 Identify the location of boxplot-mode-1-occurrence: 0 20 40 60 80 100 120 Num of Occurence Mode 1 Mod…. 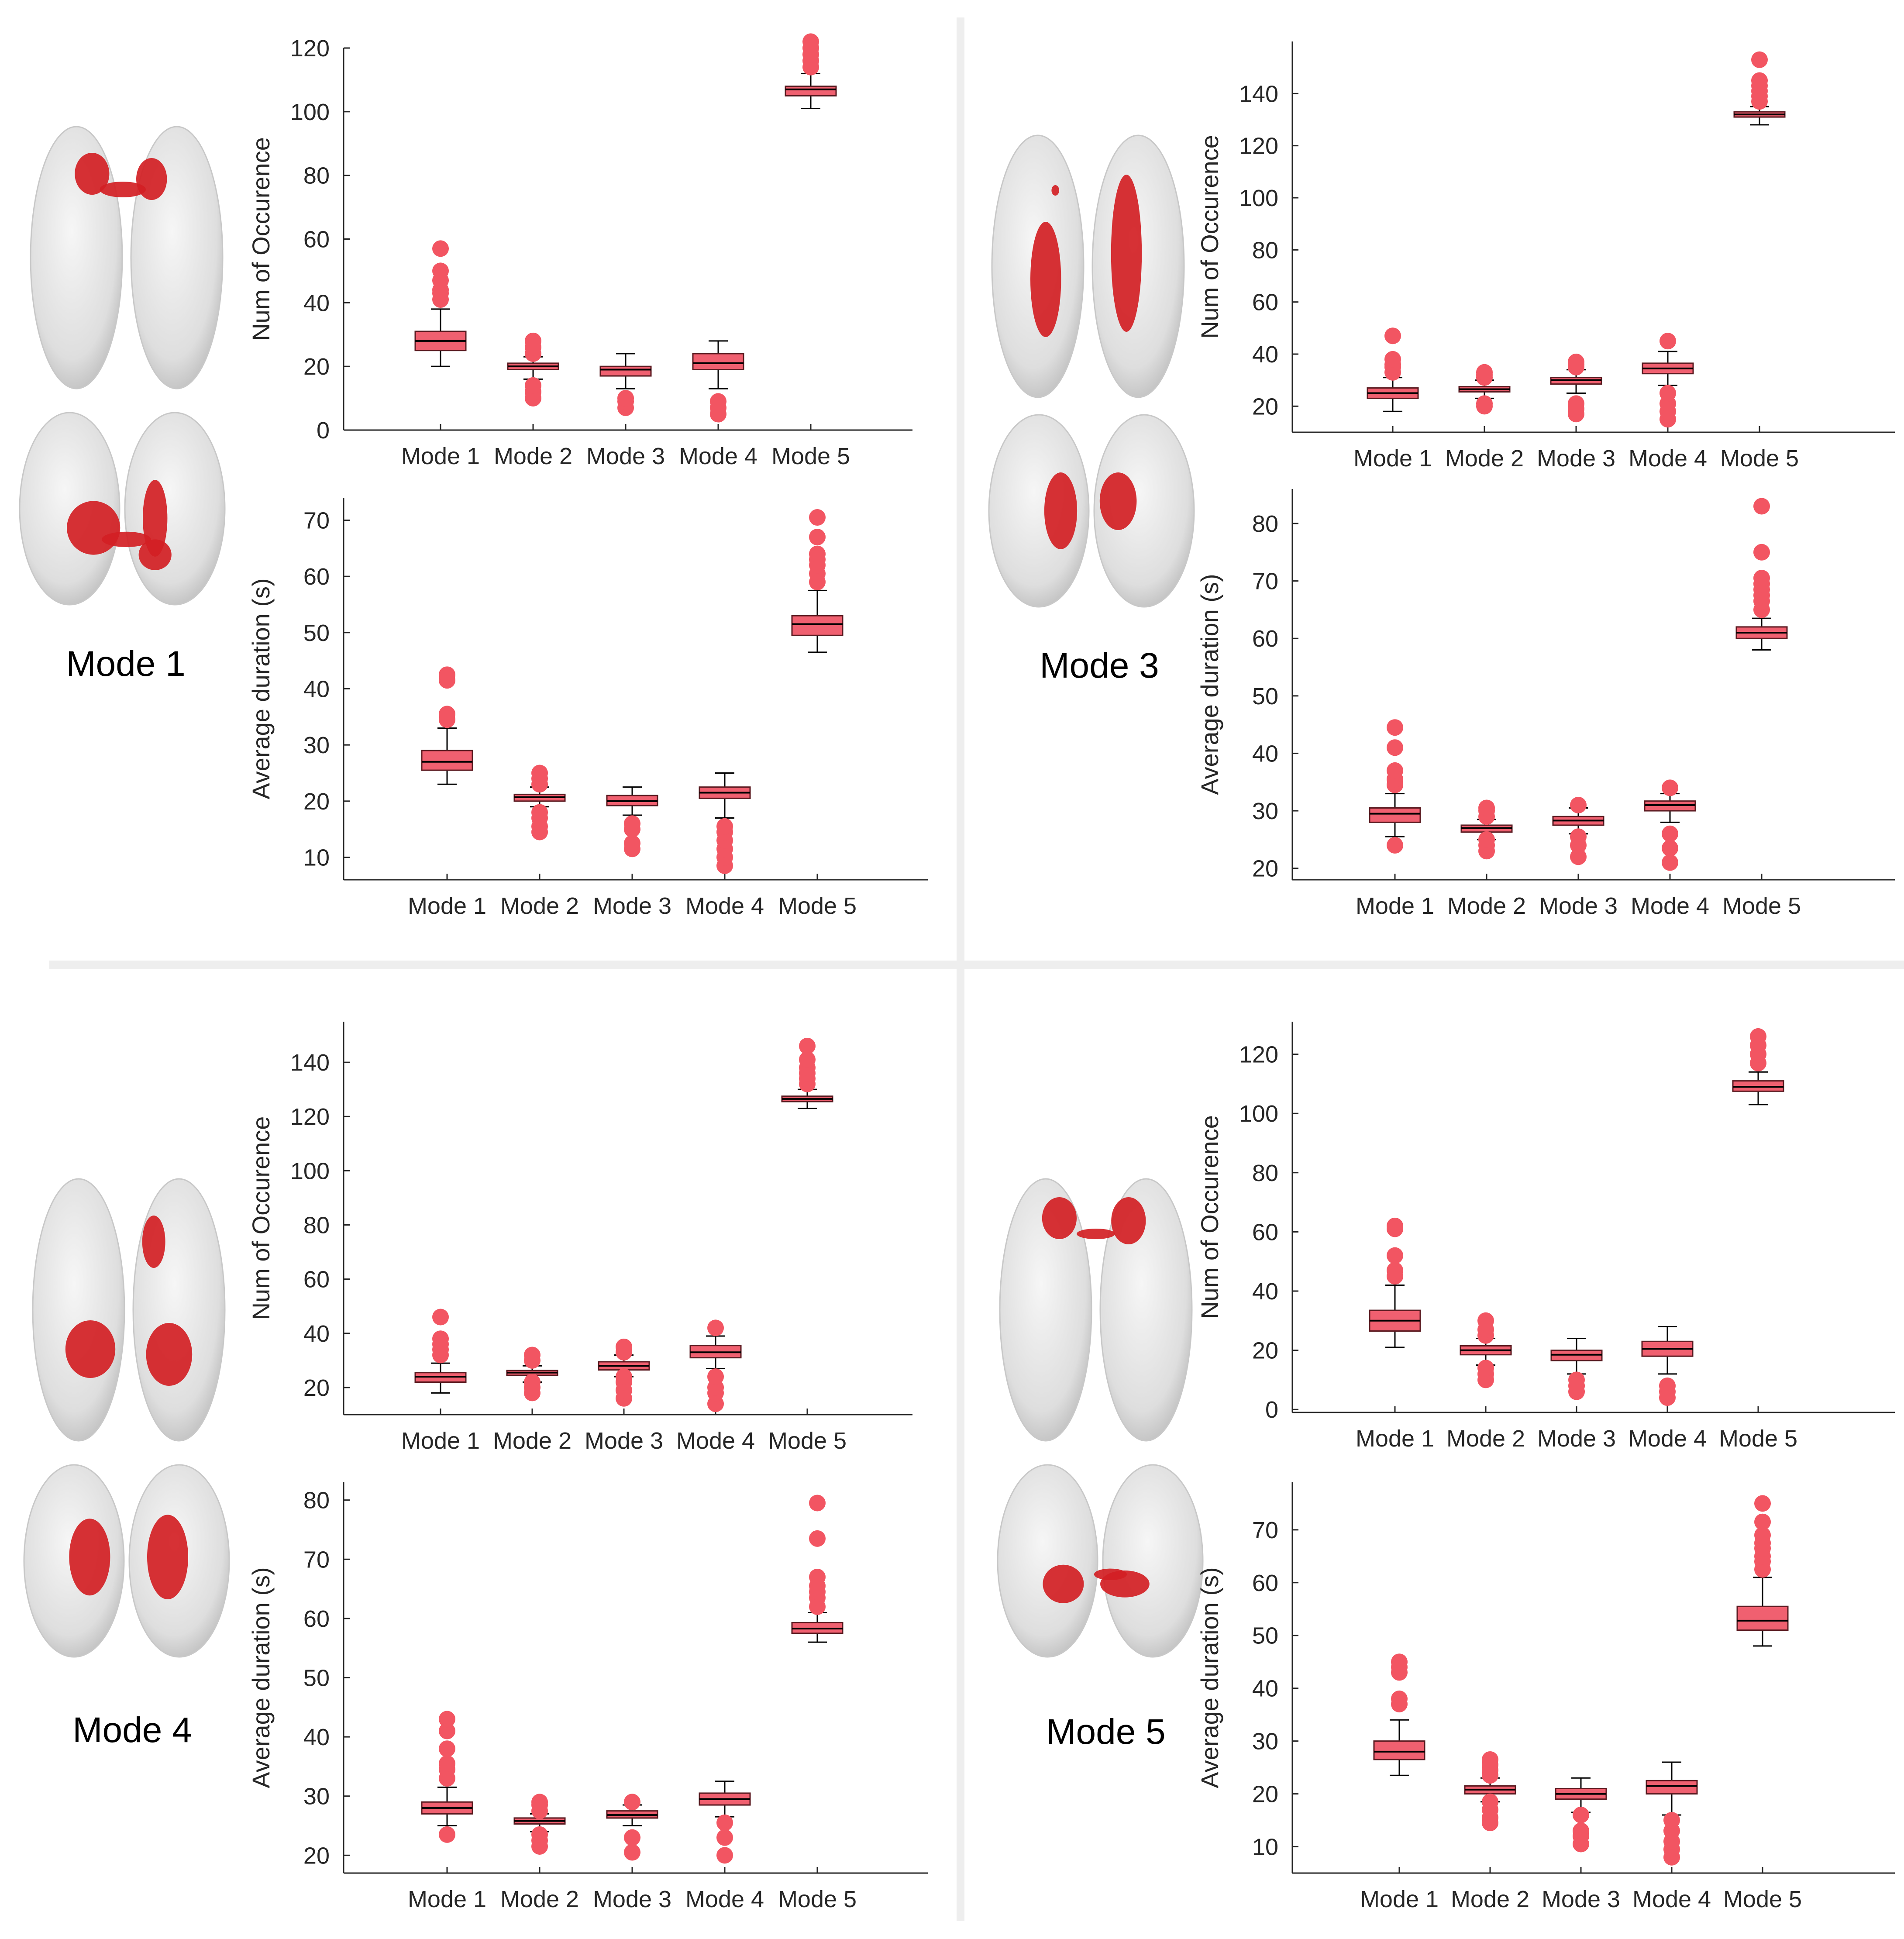
(579, 251).